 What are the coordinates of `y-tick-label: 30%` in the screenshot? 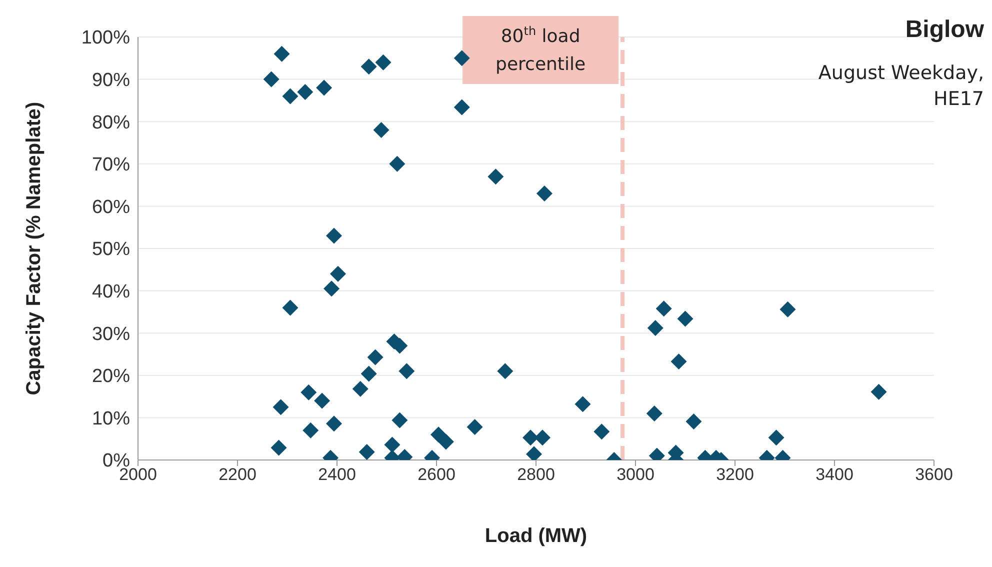 It's located at (111, 334).